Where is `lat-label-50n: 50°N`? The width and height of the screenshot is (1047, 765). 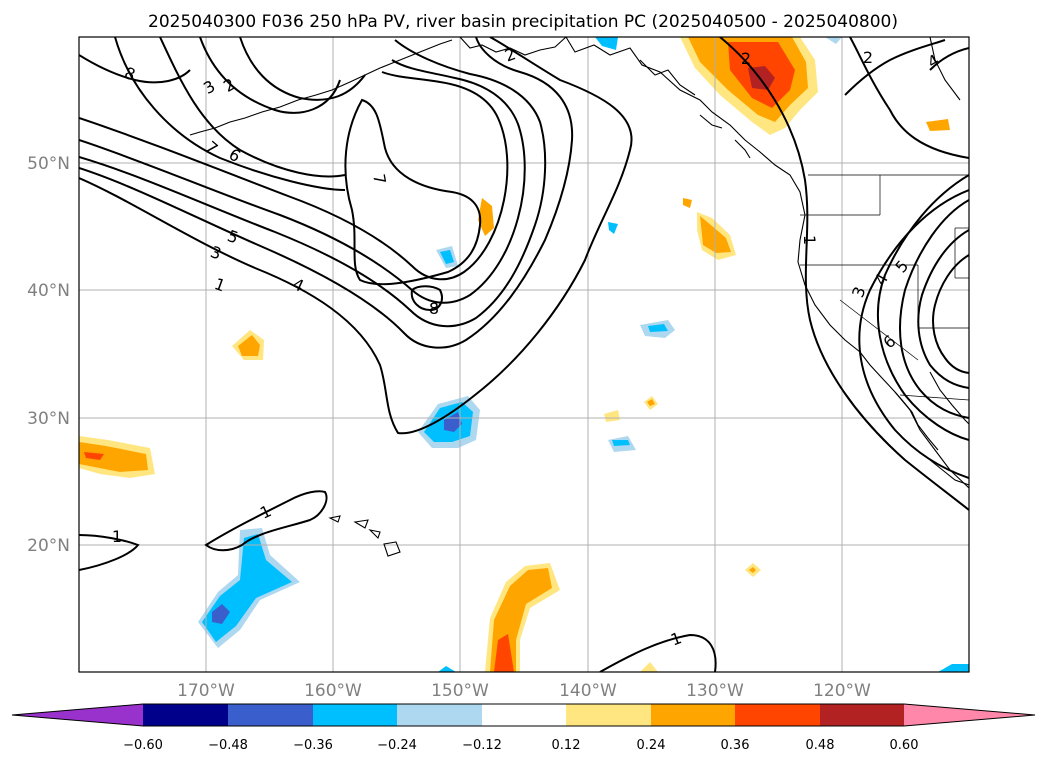 lat-label-50n: 50°N is located at coordinates (48, 164).